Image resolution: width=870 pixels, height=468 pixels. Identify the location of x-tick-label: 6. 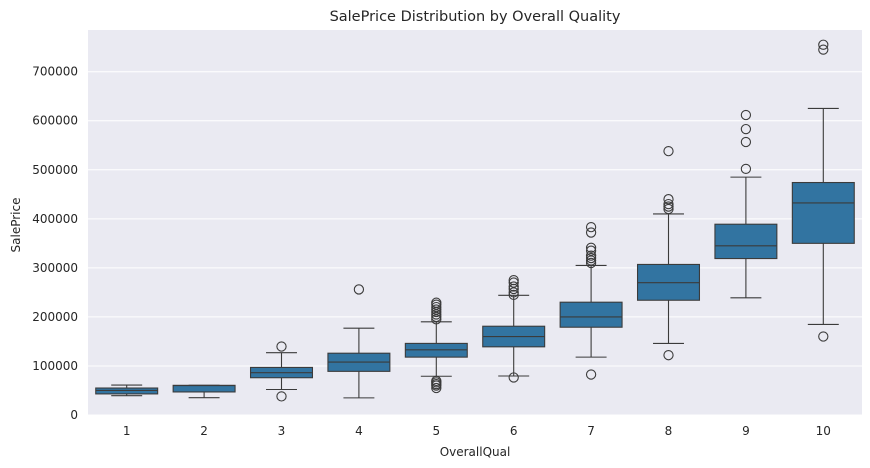
(514, 431).